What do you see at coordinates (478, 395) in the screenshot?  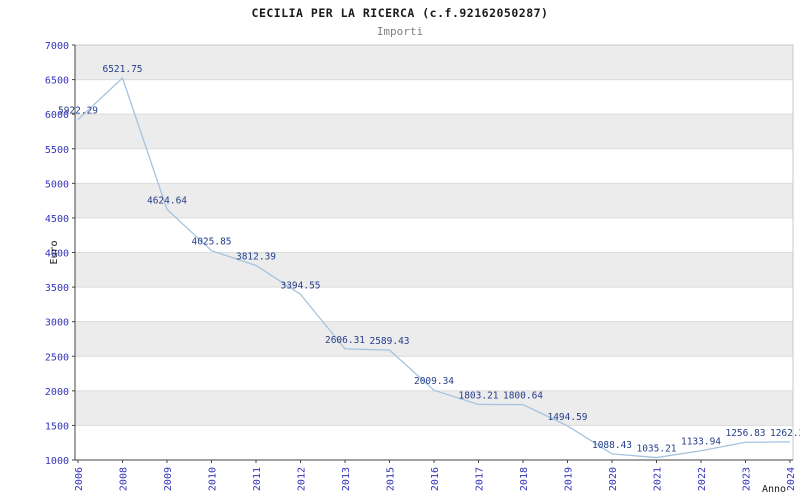 I see `svg-text: 1803.21` at bounding box center [478, 395].